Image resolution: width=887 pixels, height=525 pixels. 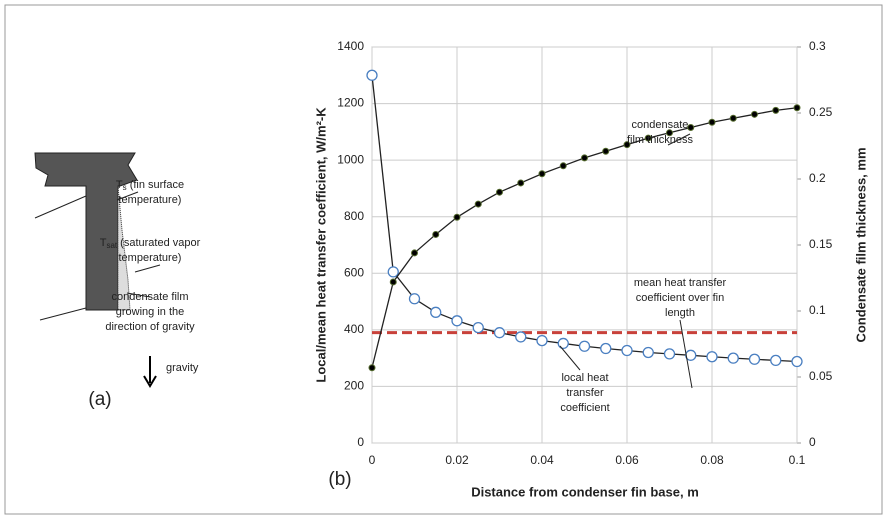 I want to click on y-tick-label: 800, so click(x=354, y=216).